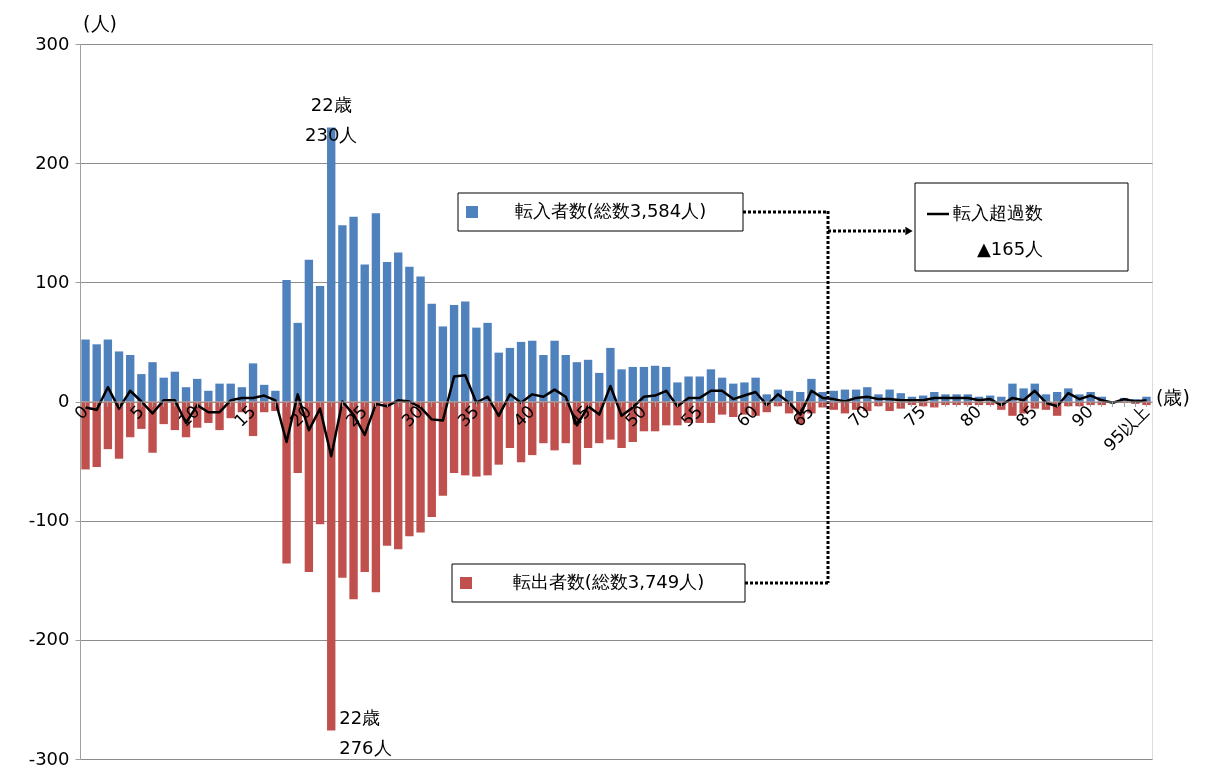  What do you see at coordinates (1173, 396) in the screenshot?
I see `x-axis-title: (歳)` at bounding box center [1173, 396].